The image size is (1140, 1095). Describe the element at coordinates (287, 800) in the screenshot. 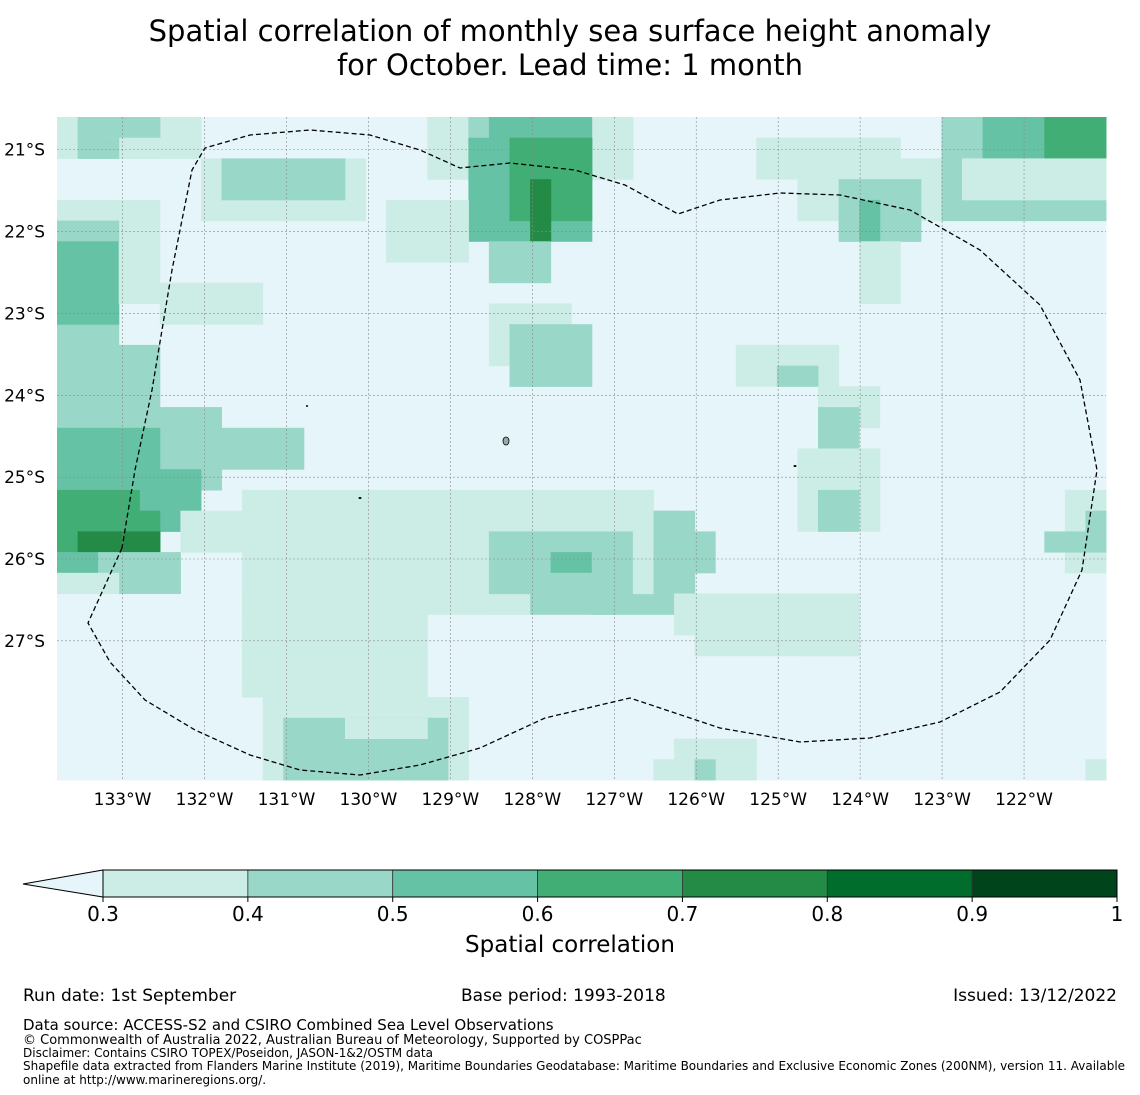

I see `lon-tick-label: 131°W` at that location.